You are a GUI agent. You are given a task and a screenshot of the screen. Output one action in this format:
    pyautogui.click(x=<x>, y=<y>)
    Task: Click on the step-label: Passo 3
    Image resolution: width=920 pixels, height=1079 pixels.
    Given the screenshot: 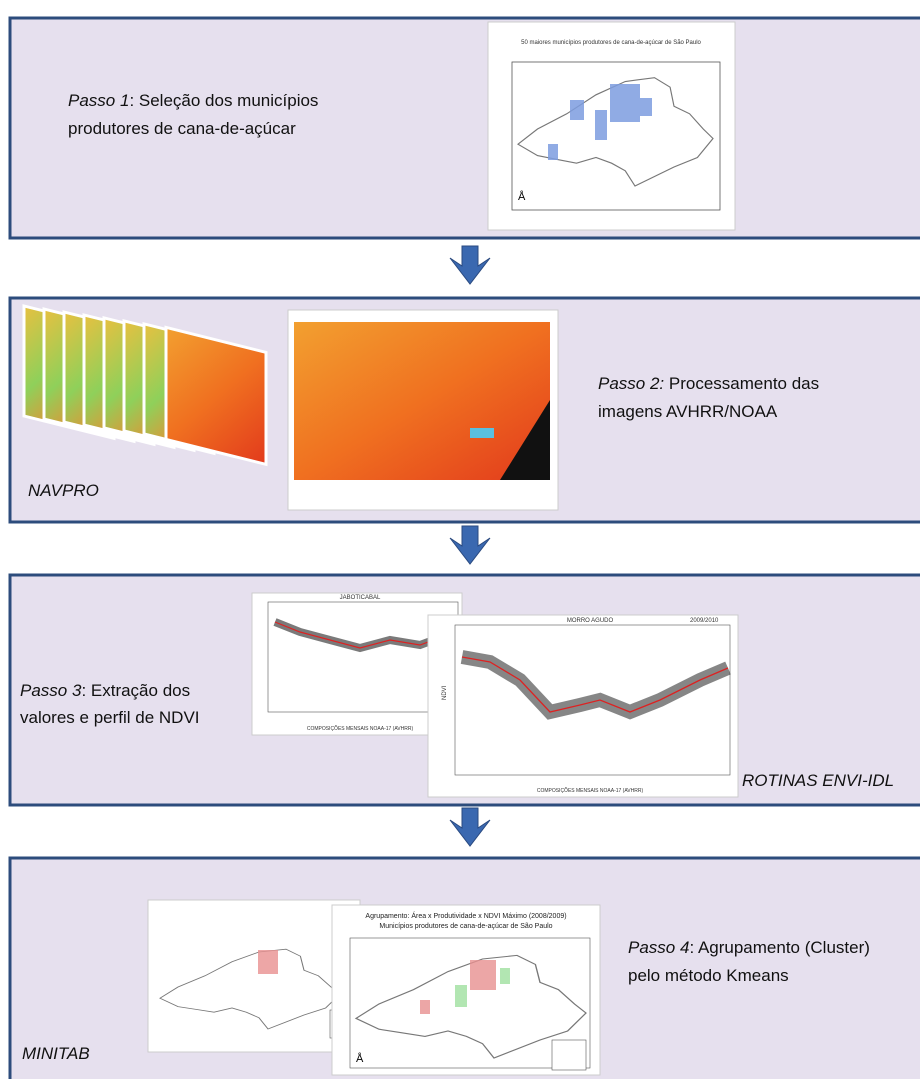 What is the action you would take?
    pyautogui.click(x=51, y=690)
    